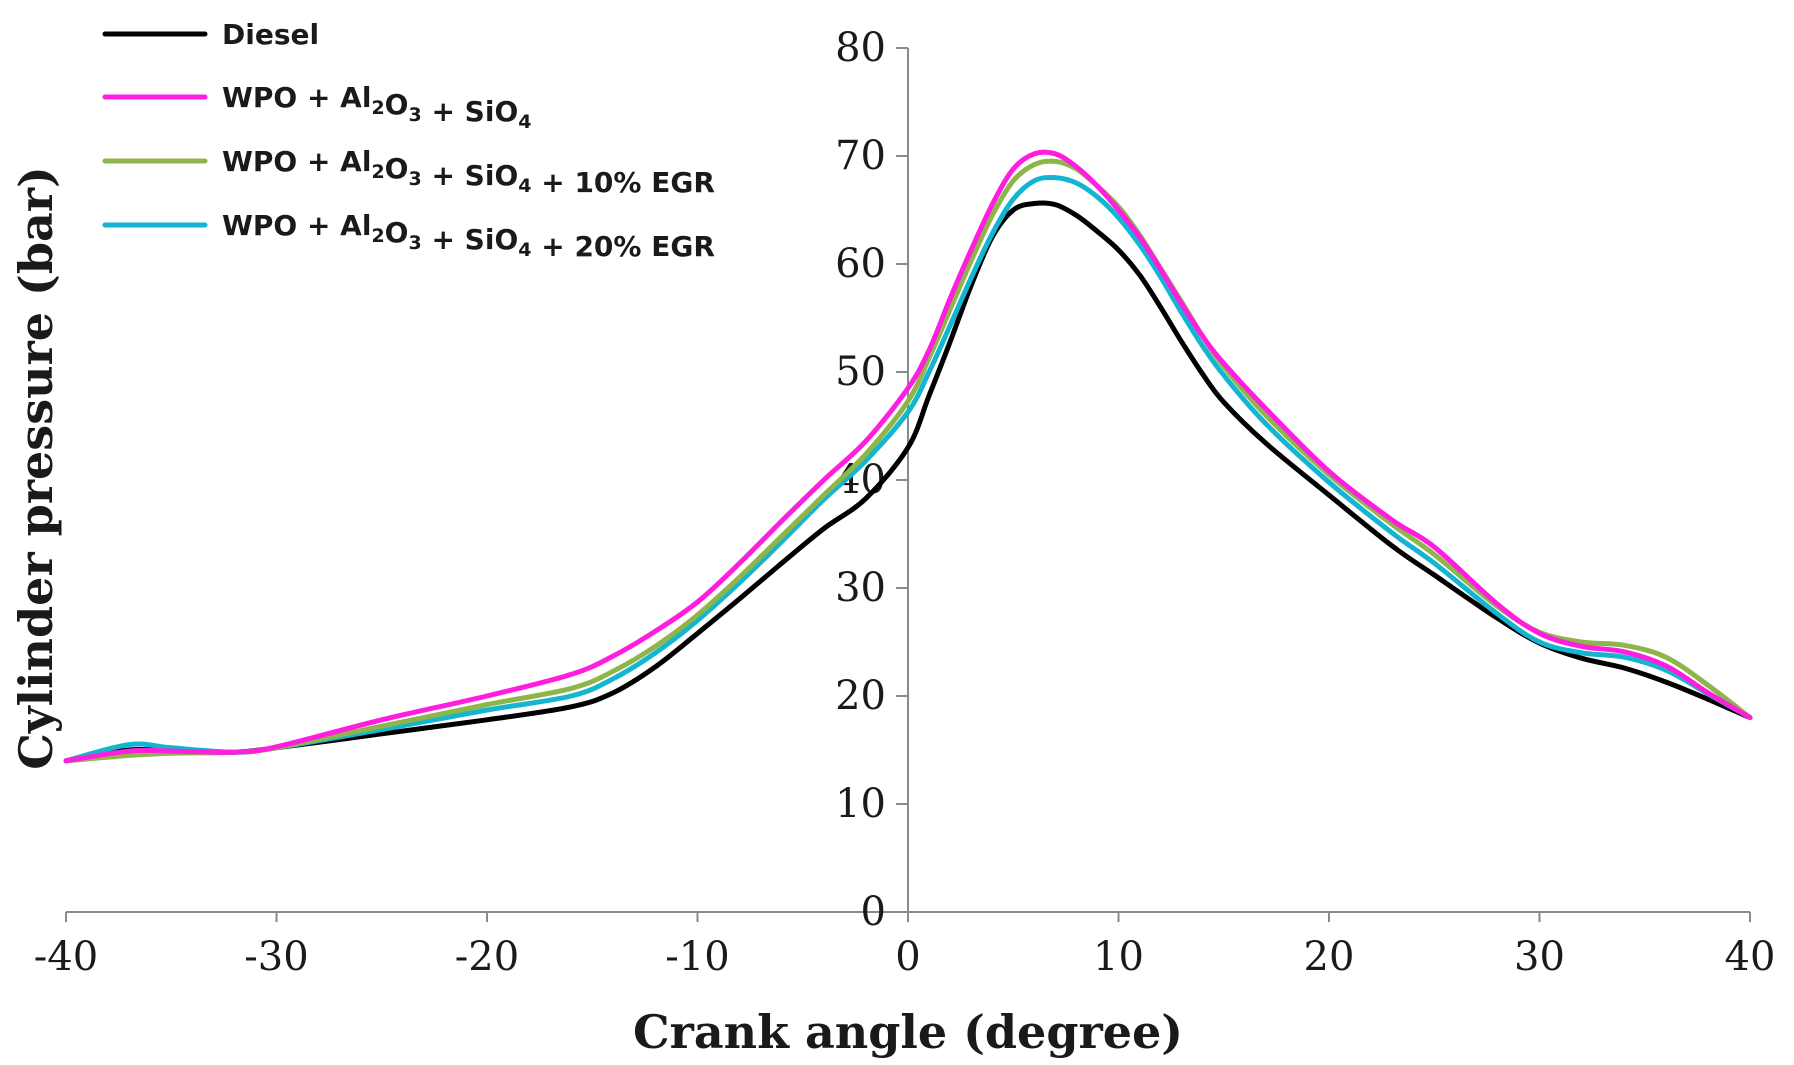  I want to click on y-axis-title: Cylinder pressure (bar), so click(36, 468).